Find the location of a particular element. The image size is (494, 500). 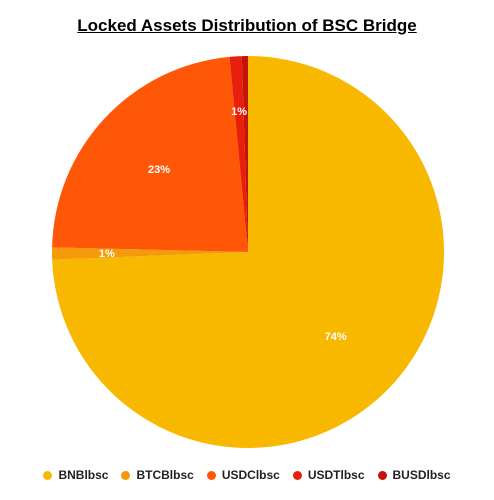

chart-legend: BNBlbsc BTCBlbsc USDClbsc USDTlbsc BUSDlbsc is located at coordinates (247, 475).